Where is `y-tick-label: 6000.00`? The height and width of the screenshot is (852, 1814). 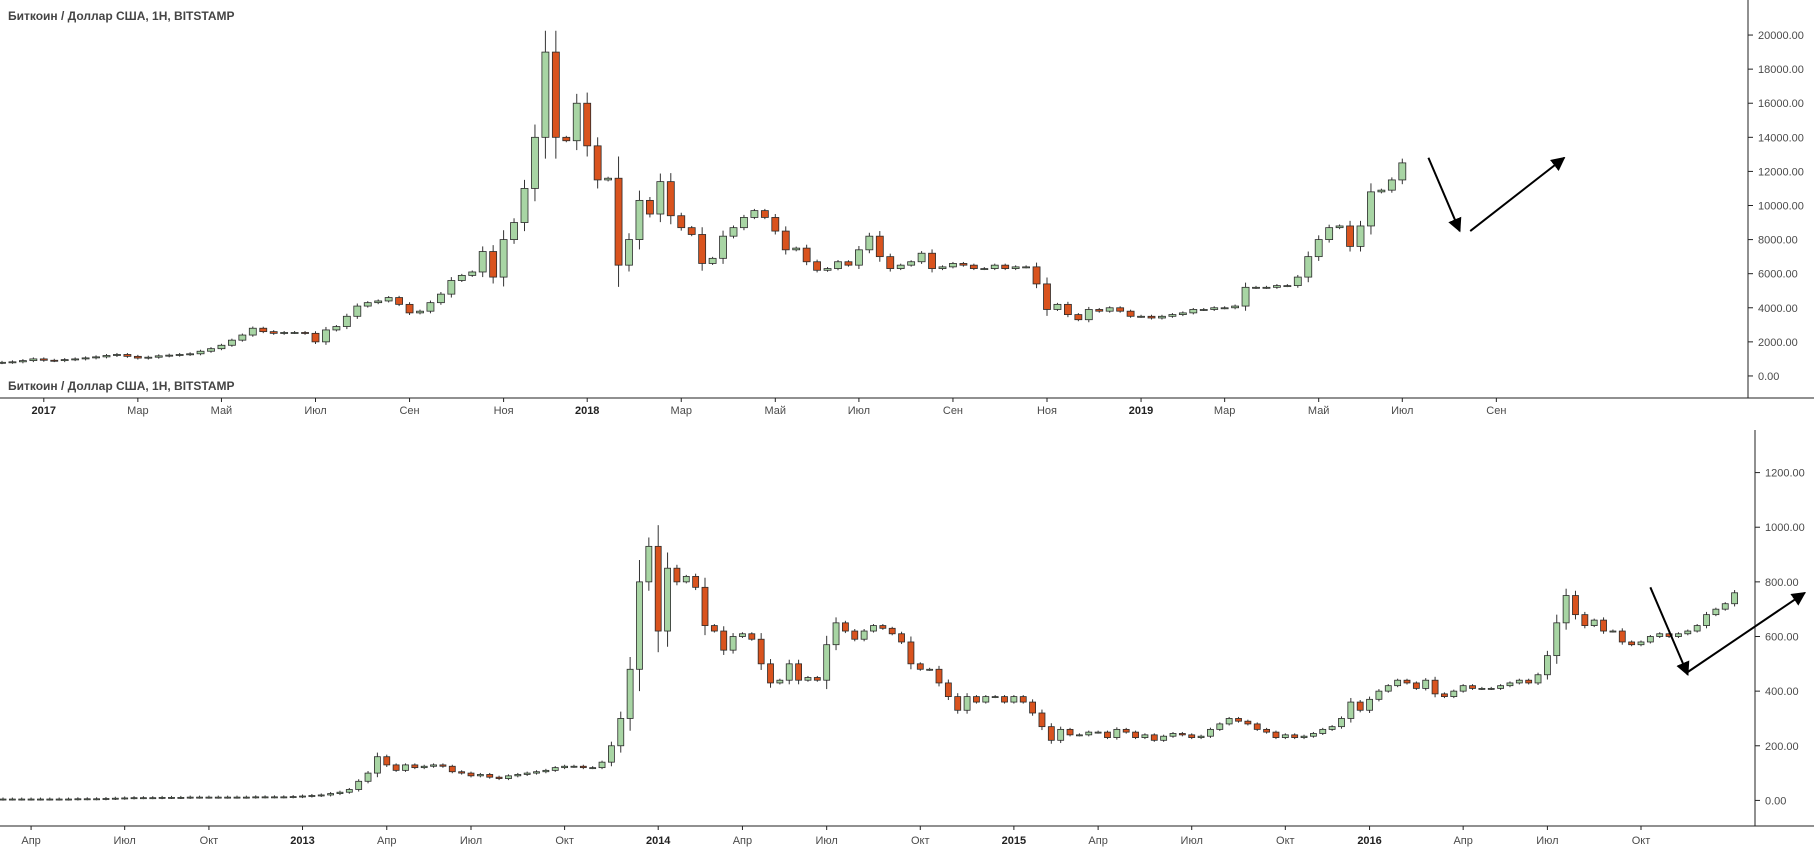 y-tick-label: 6000.00 is located at coordinates (1778, 275).